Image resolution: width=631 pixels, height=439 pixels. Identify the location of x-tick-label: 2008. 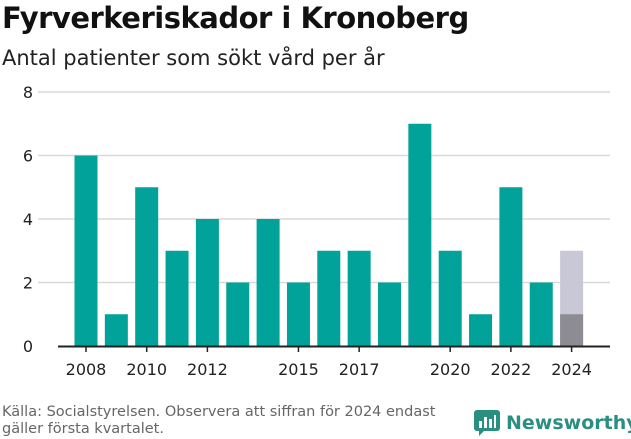
(86, 369).